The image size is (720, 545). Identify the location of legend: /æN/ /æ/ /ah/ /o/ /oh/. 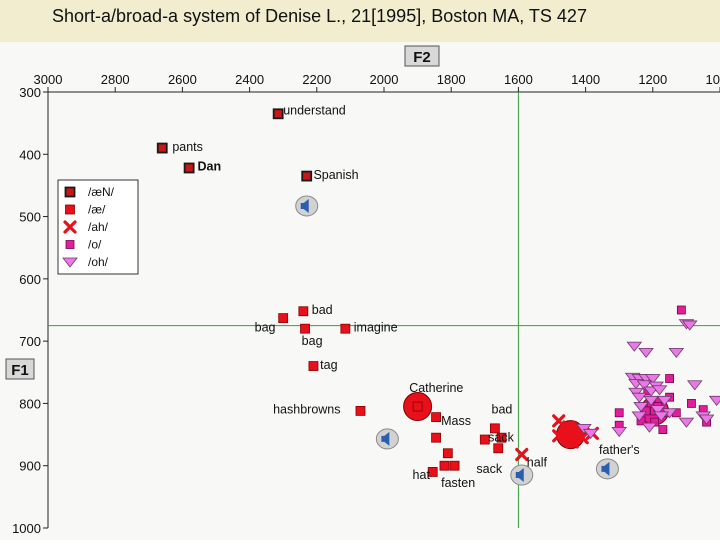
(98, 227).